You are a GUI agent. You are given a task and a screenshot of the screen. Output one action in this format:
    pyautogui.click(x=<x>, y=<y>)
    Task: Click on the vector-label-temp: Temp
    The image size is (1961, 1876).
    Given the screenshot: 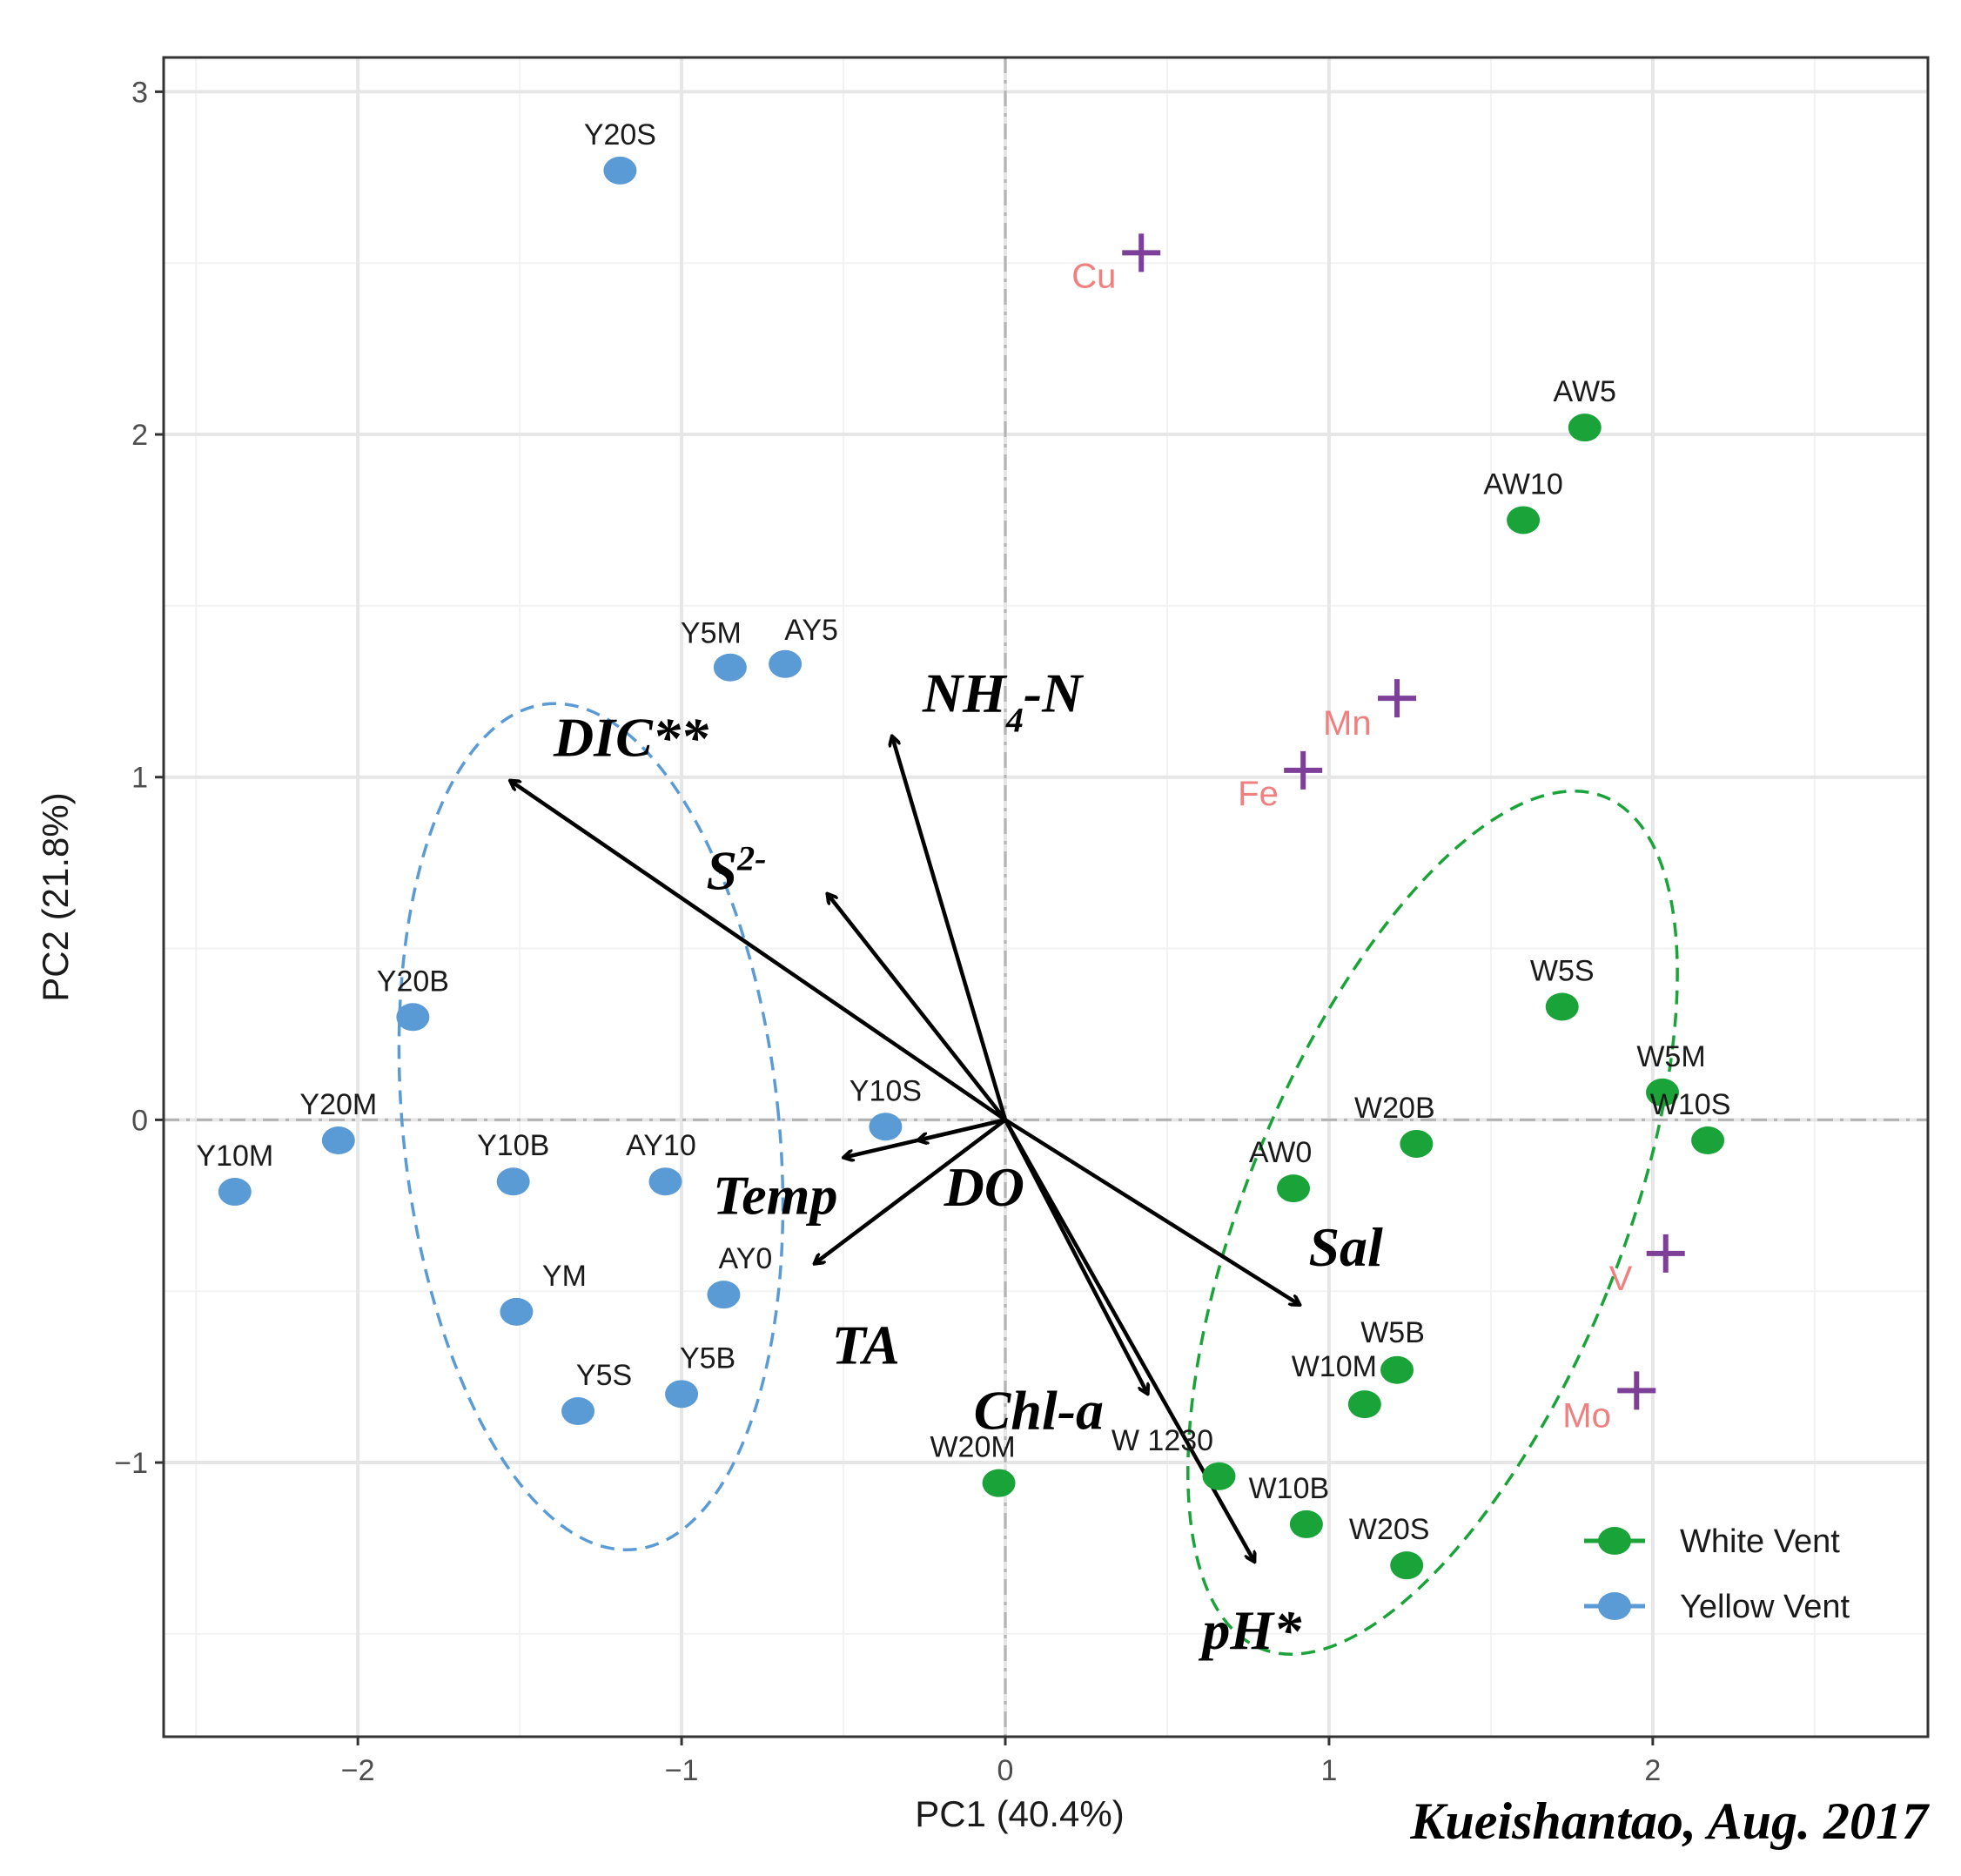 What is the action you would take?
    pyautogui.click(x=775, y=1196)
    